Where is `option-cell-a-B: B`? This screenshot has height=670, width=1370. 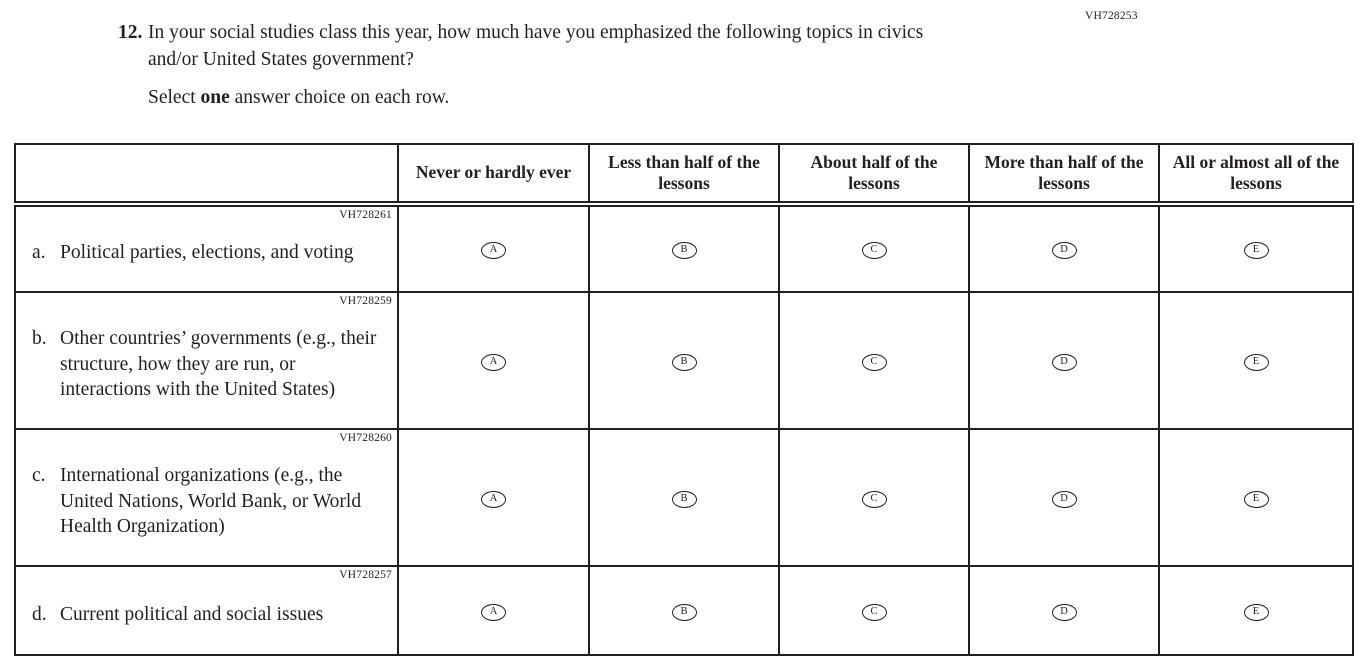
option-cell-a-B: B is located at coordinates (684, 248).